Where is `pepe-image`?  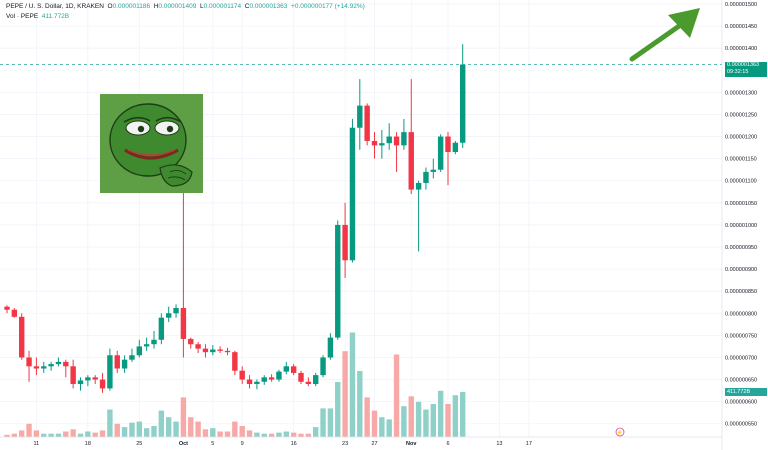 pepe-image is located at coordinates (151, 143).